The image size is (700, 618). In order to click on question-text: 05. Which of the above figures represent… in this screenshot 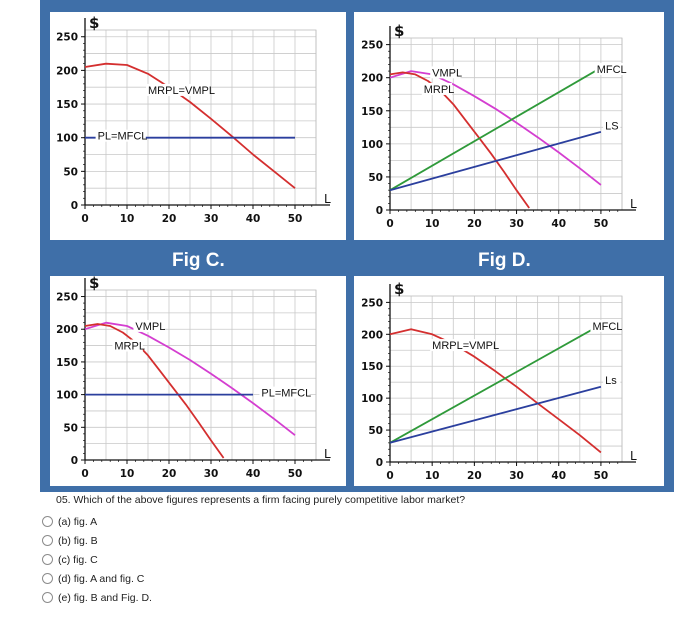, I will do `click(261, 500)`.